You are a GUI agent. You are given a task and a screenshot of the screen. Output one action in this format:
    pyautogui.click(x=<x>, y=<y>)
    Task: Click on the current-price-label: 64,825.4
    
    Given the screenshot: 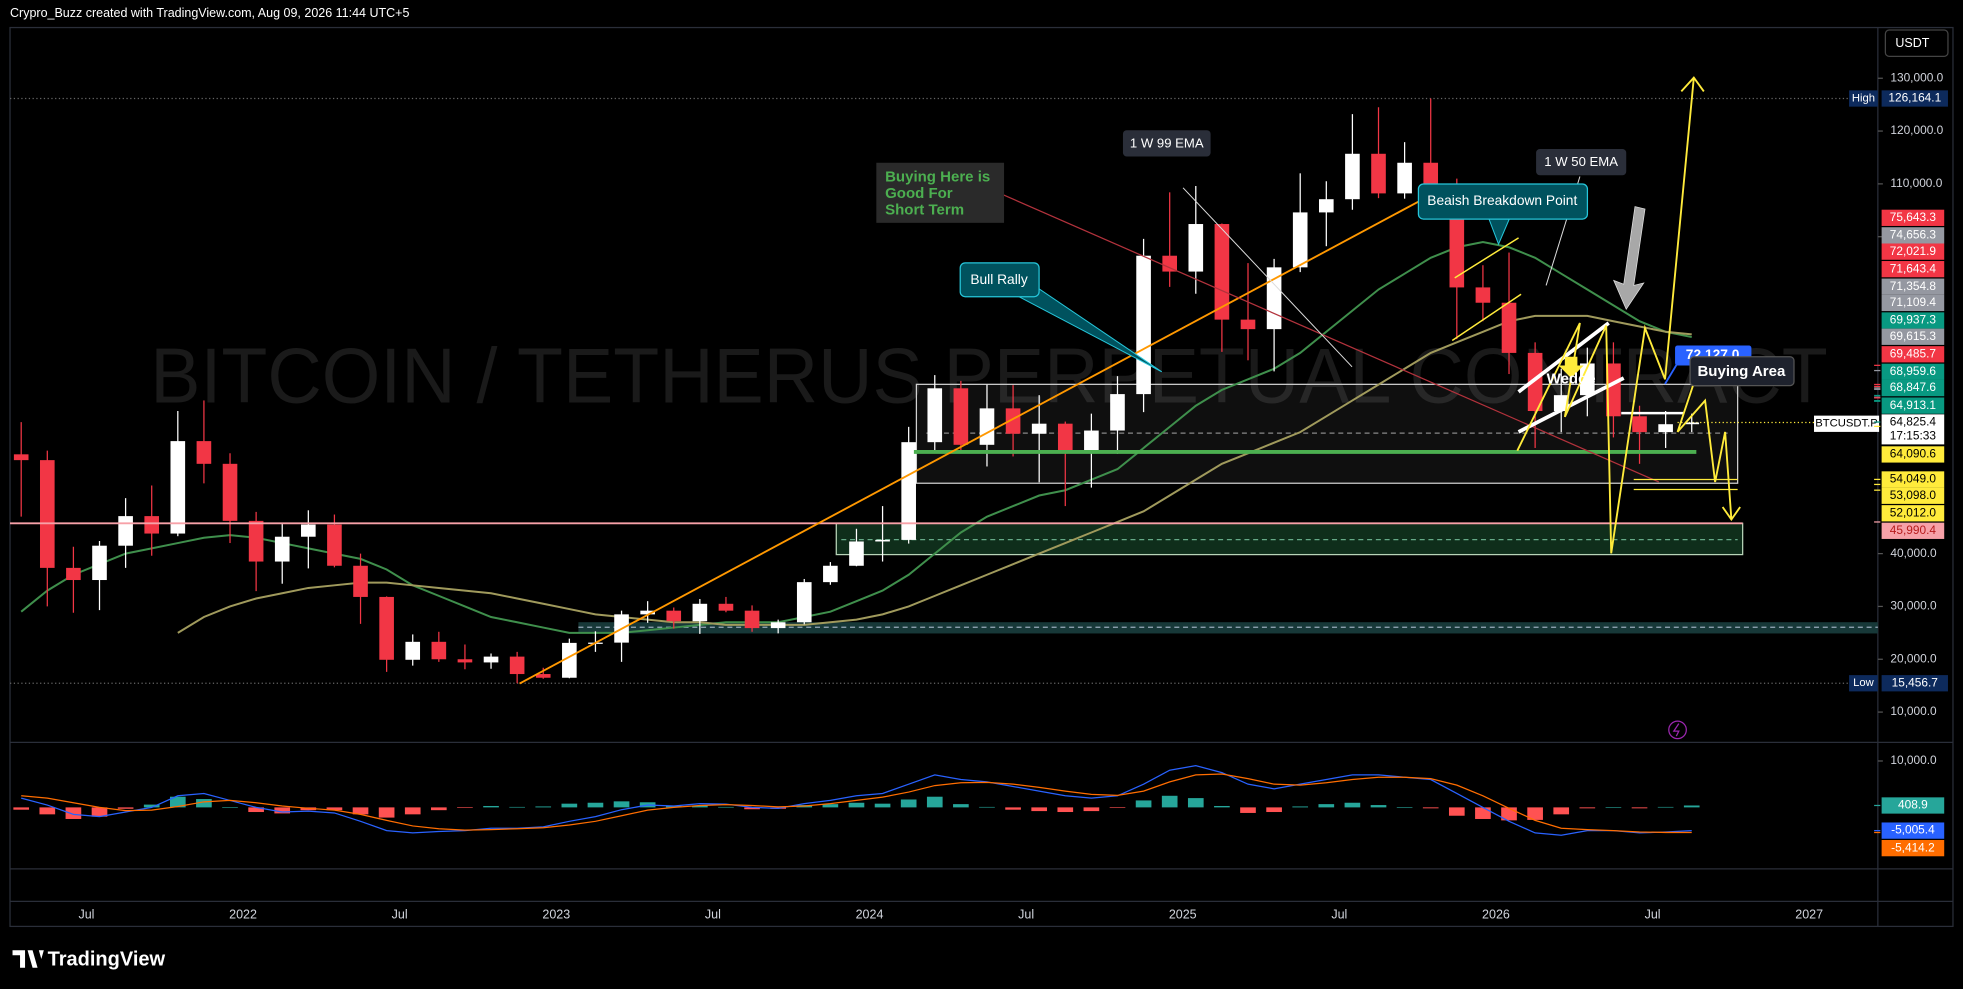 What is the action you would take?
    pyautogui.click(x=1913, y=422)
    